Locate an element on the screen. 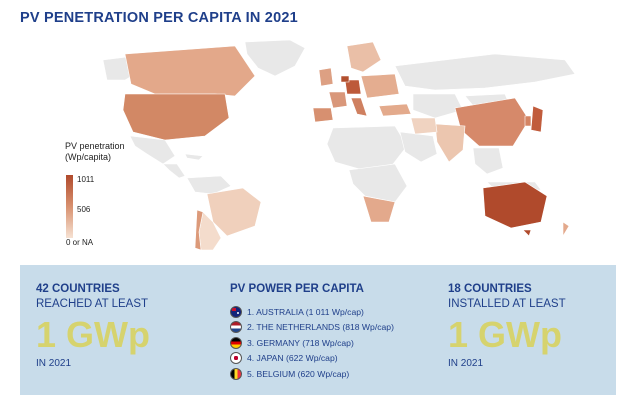 The height and width of the screenshot is (413, 640). region-russia is located at coordinates (485, 72).